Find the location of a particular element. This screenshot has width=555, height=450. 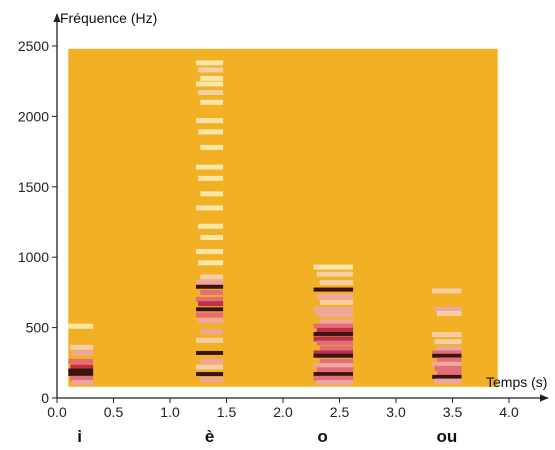

vowel-labels: i è o ou is located at coordinates (267, 436).